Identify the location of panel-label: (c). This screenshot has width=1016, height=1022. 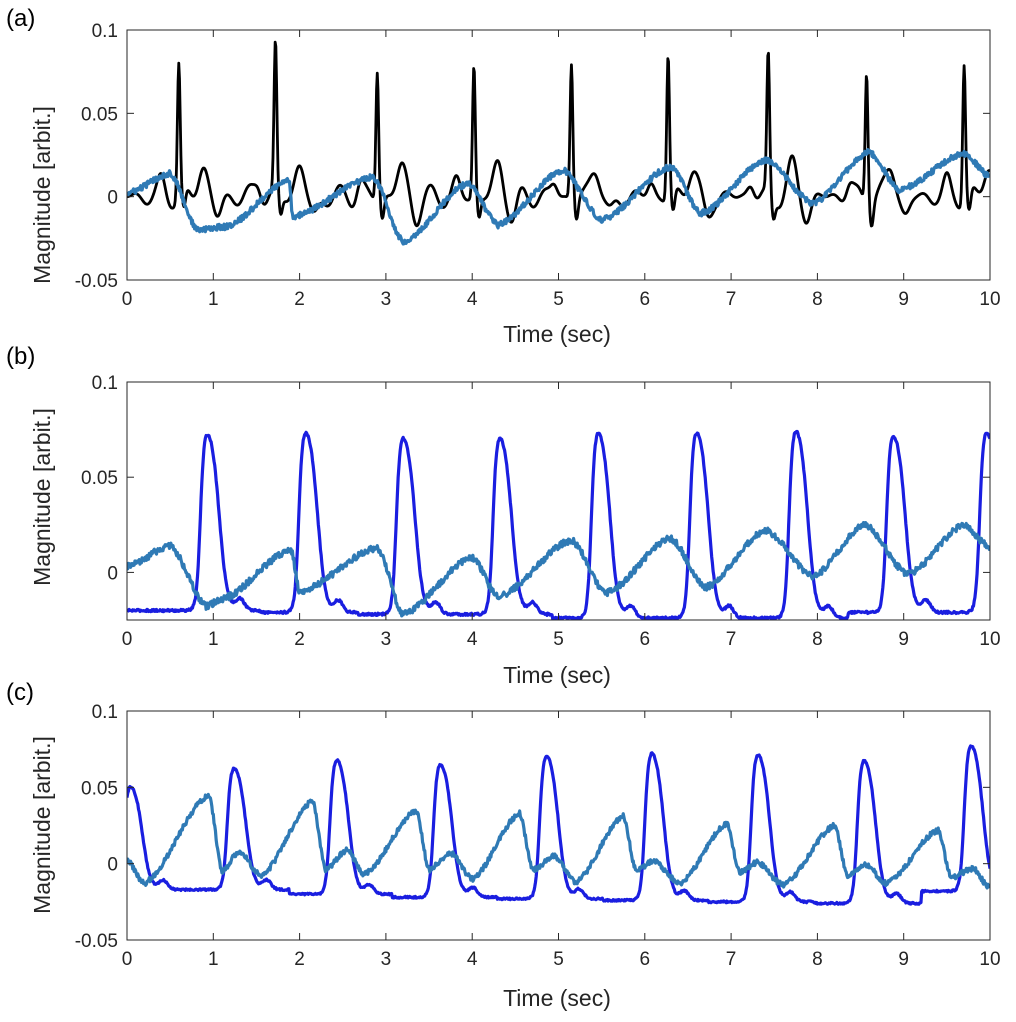
(20, 692).